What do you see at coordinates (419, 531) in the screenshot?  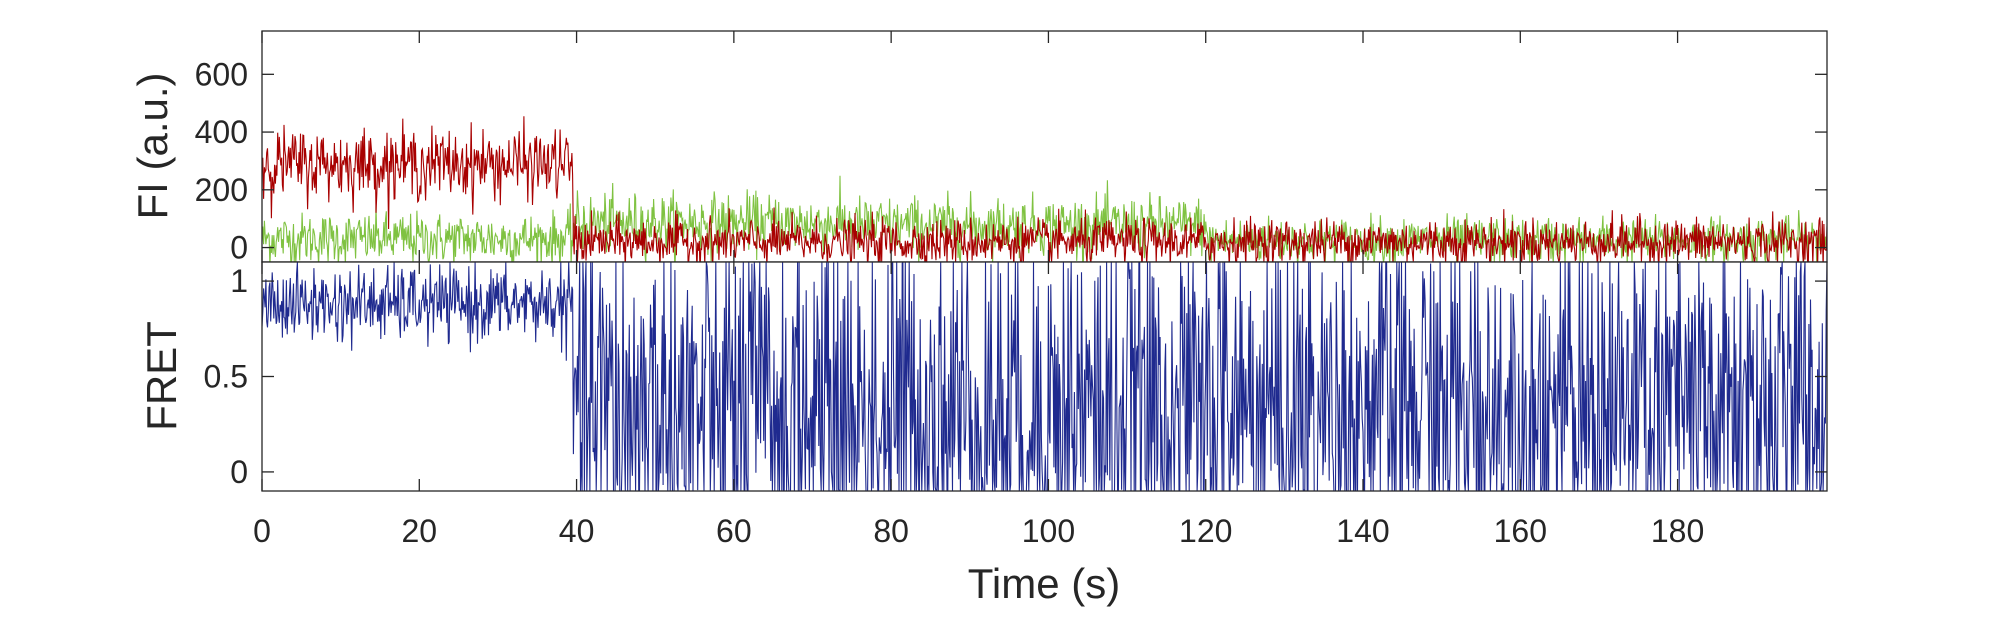 I see `time-x-tick-label: 20` at bounding box center [419, 531].